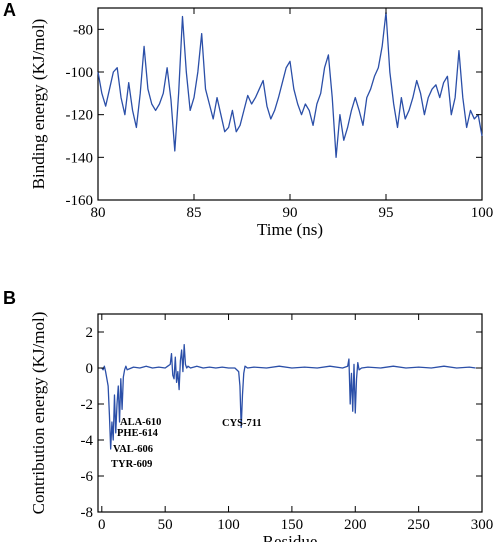  What do you see at coordinates (133, 449) in the screenshot?
I see `annotation-val-606: VAL-606` at bounding box center [133, 449].